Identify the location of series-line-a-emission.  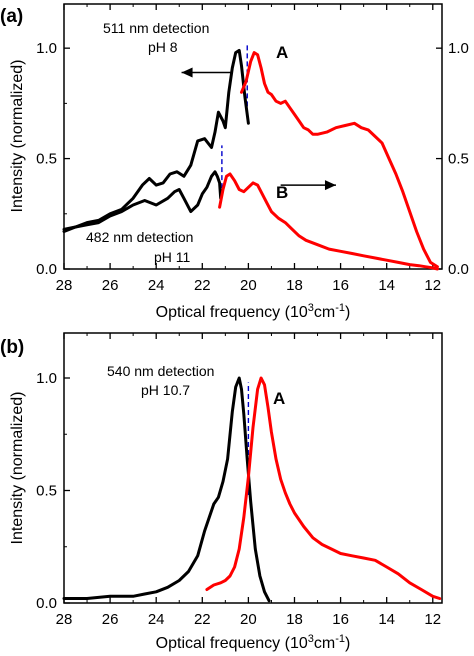
(339, 160).